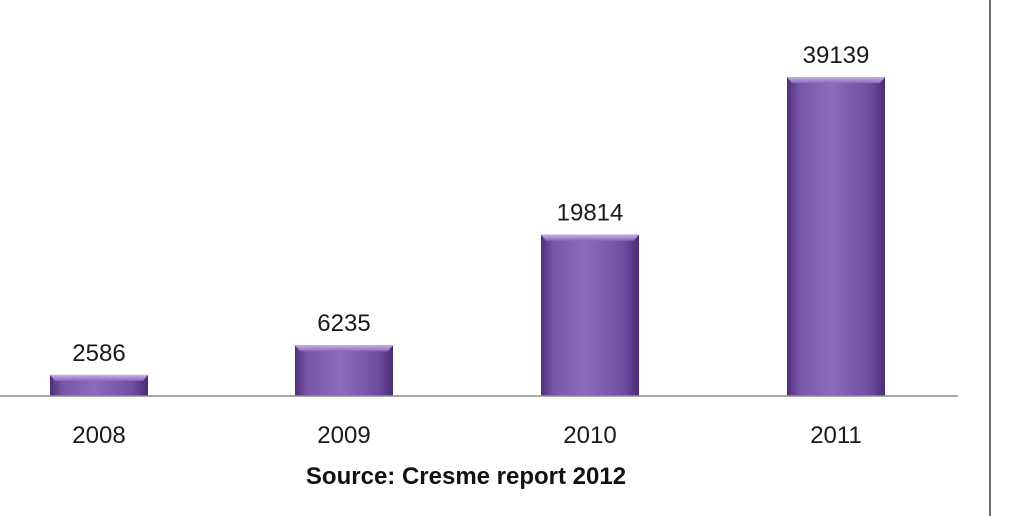 The height and width of the screenshot is (516, 1015). I want to click on x-tick-labels: 2008 2009 2010 2011, so click(467, 435).